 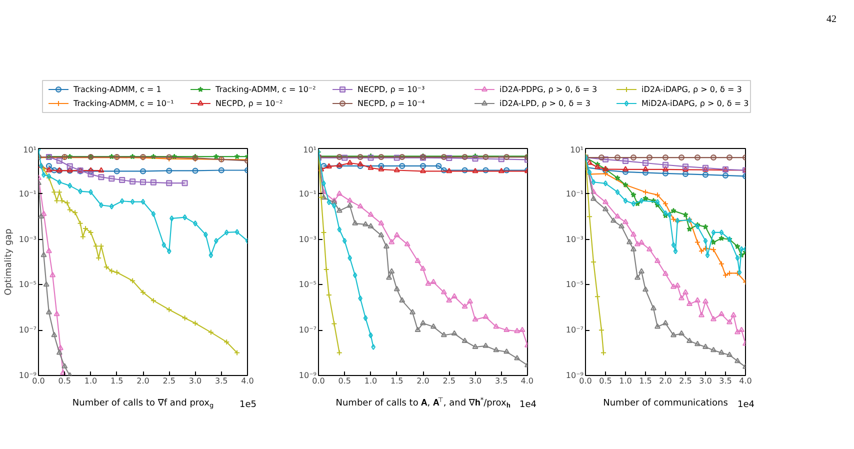 I want to click on legend-label: iD2A-PDPG, ρ > 0, δ = 3, so click(x=549, y=89).